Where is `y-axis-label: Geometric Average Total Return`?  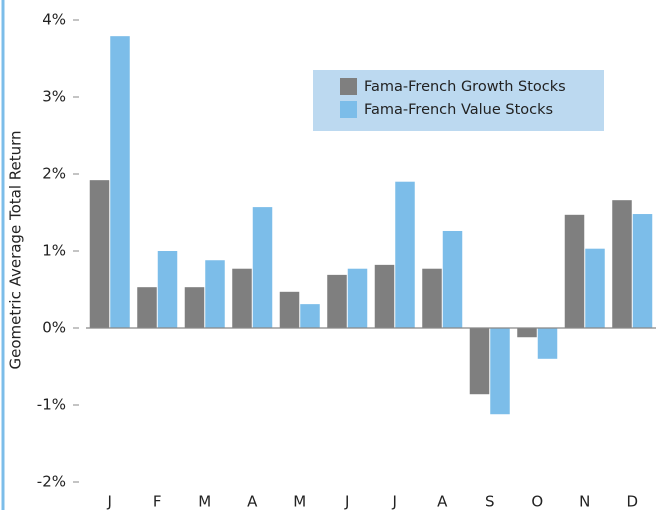
y-axis-label: Geometric Average Total Return is located at coordinates (16, 249).